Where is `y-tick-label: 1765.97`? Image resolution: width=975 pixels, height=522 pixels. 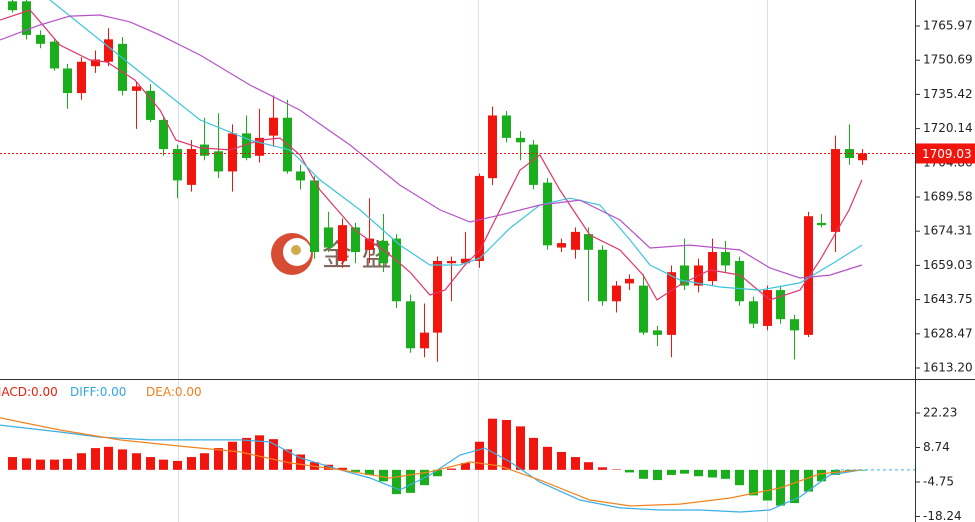 y-tick-label: 1765.97 is located at coordinates (948, 25).